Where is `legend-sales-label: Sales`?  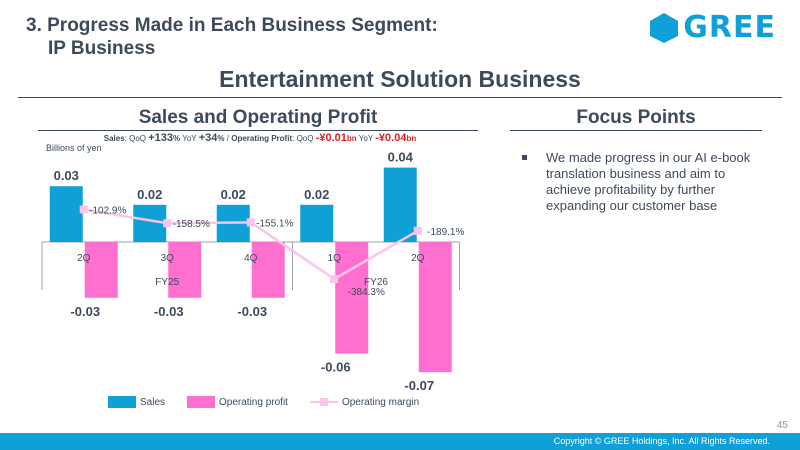 legend-sales-label: Sales is located at coordinates (153, 402).